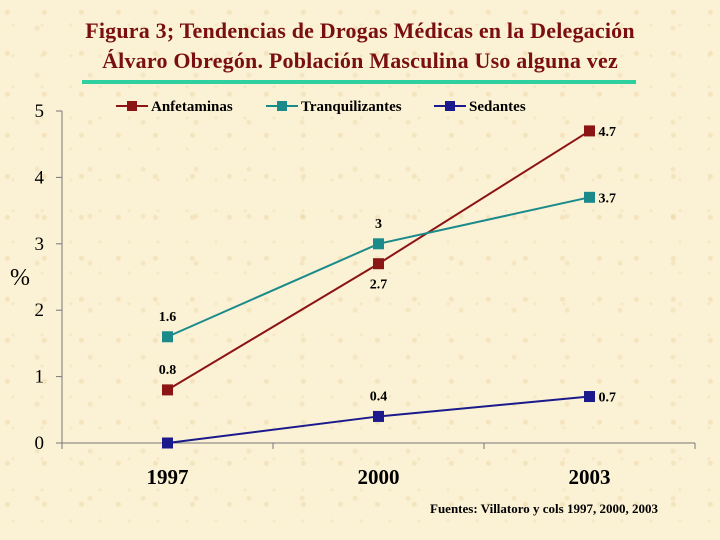 The height and width of the screenshot is (540, 720). Describe the element at coordinates (40, 244) in the screenshot. I see `y-tick-label: 3` at that location.